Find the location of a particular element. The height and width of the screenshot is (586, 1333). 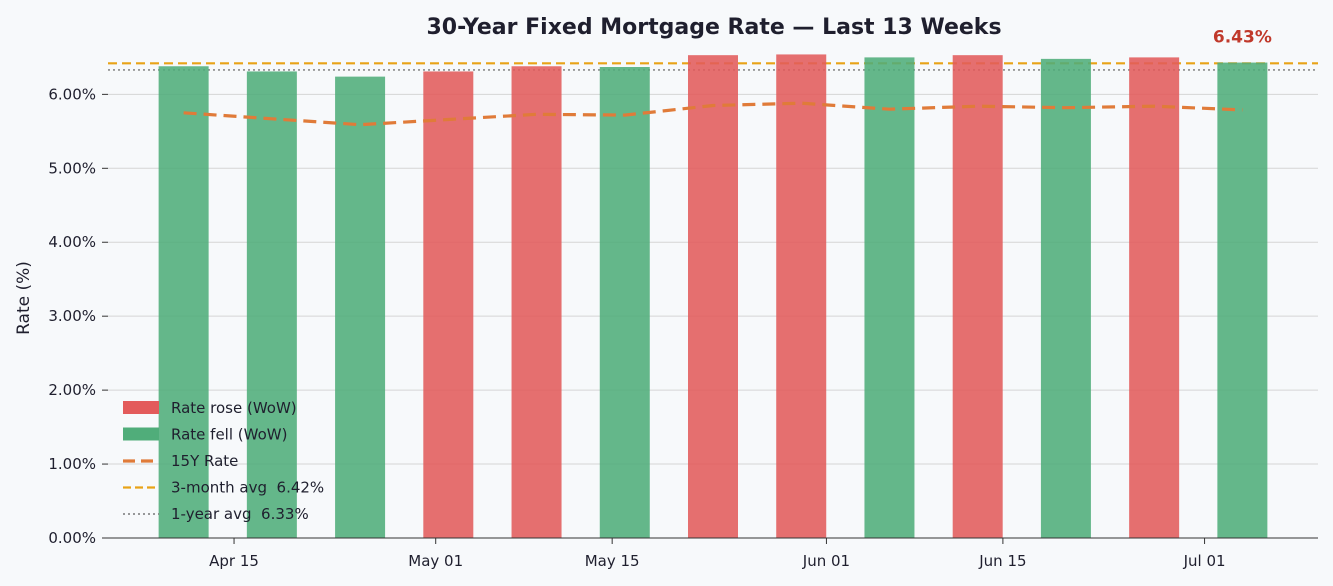

x-tick-label: May 15 is located at coordinates (612, 561).